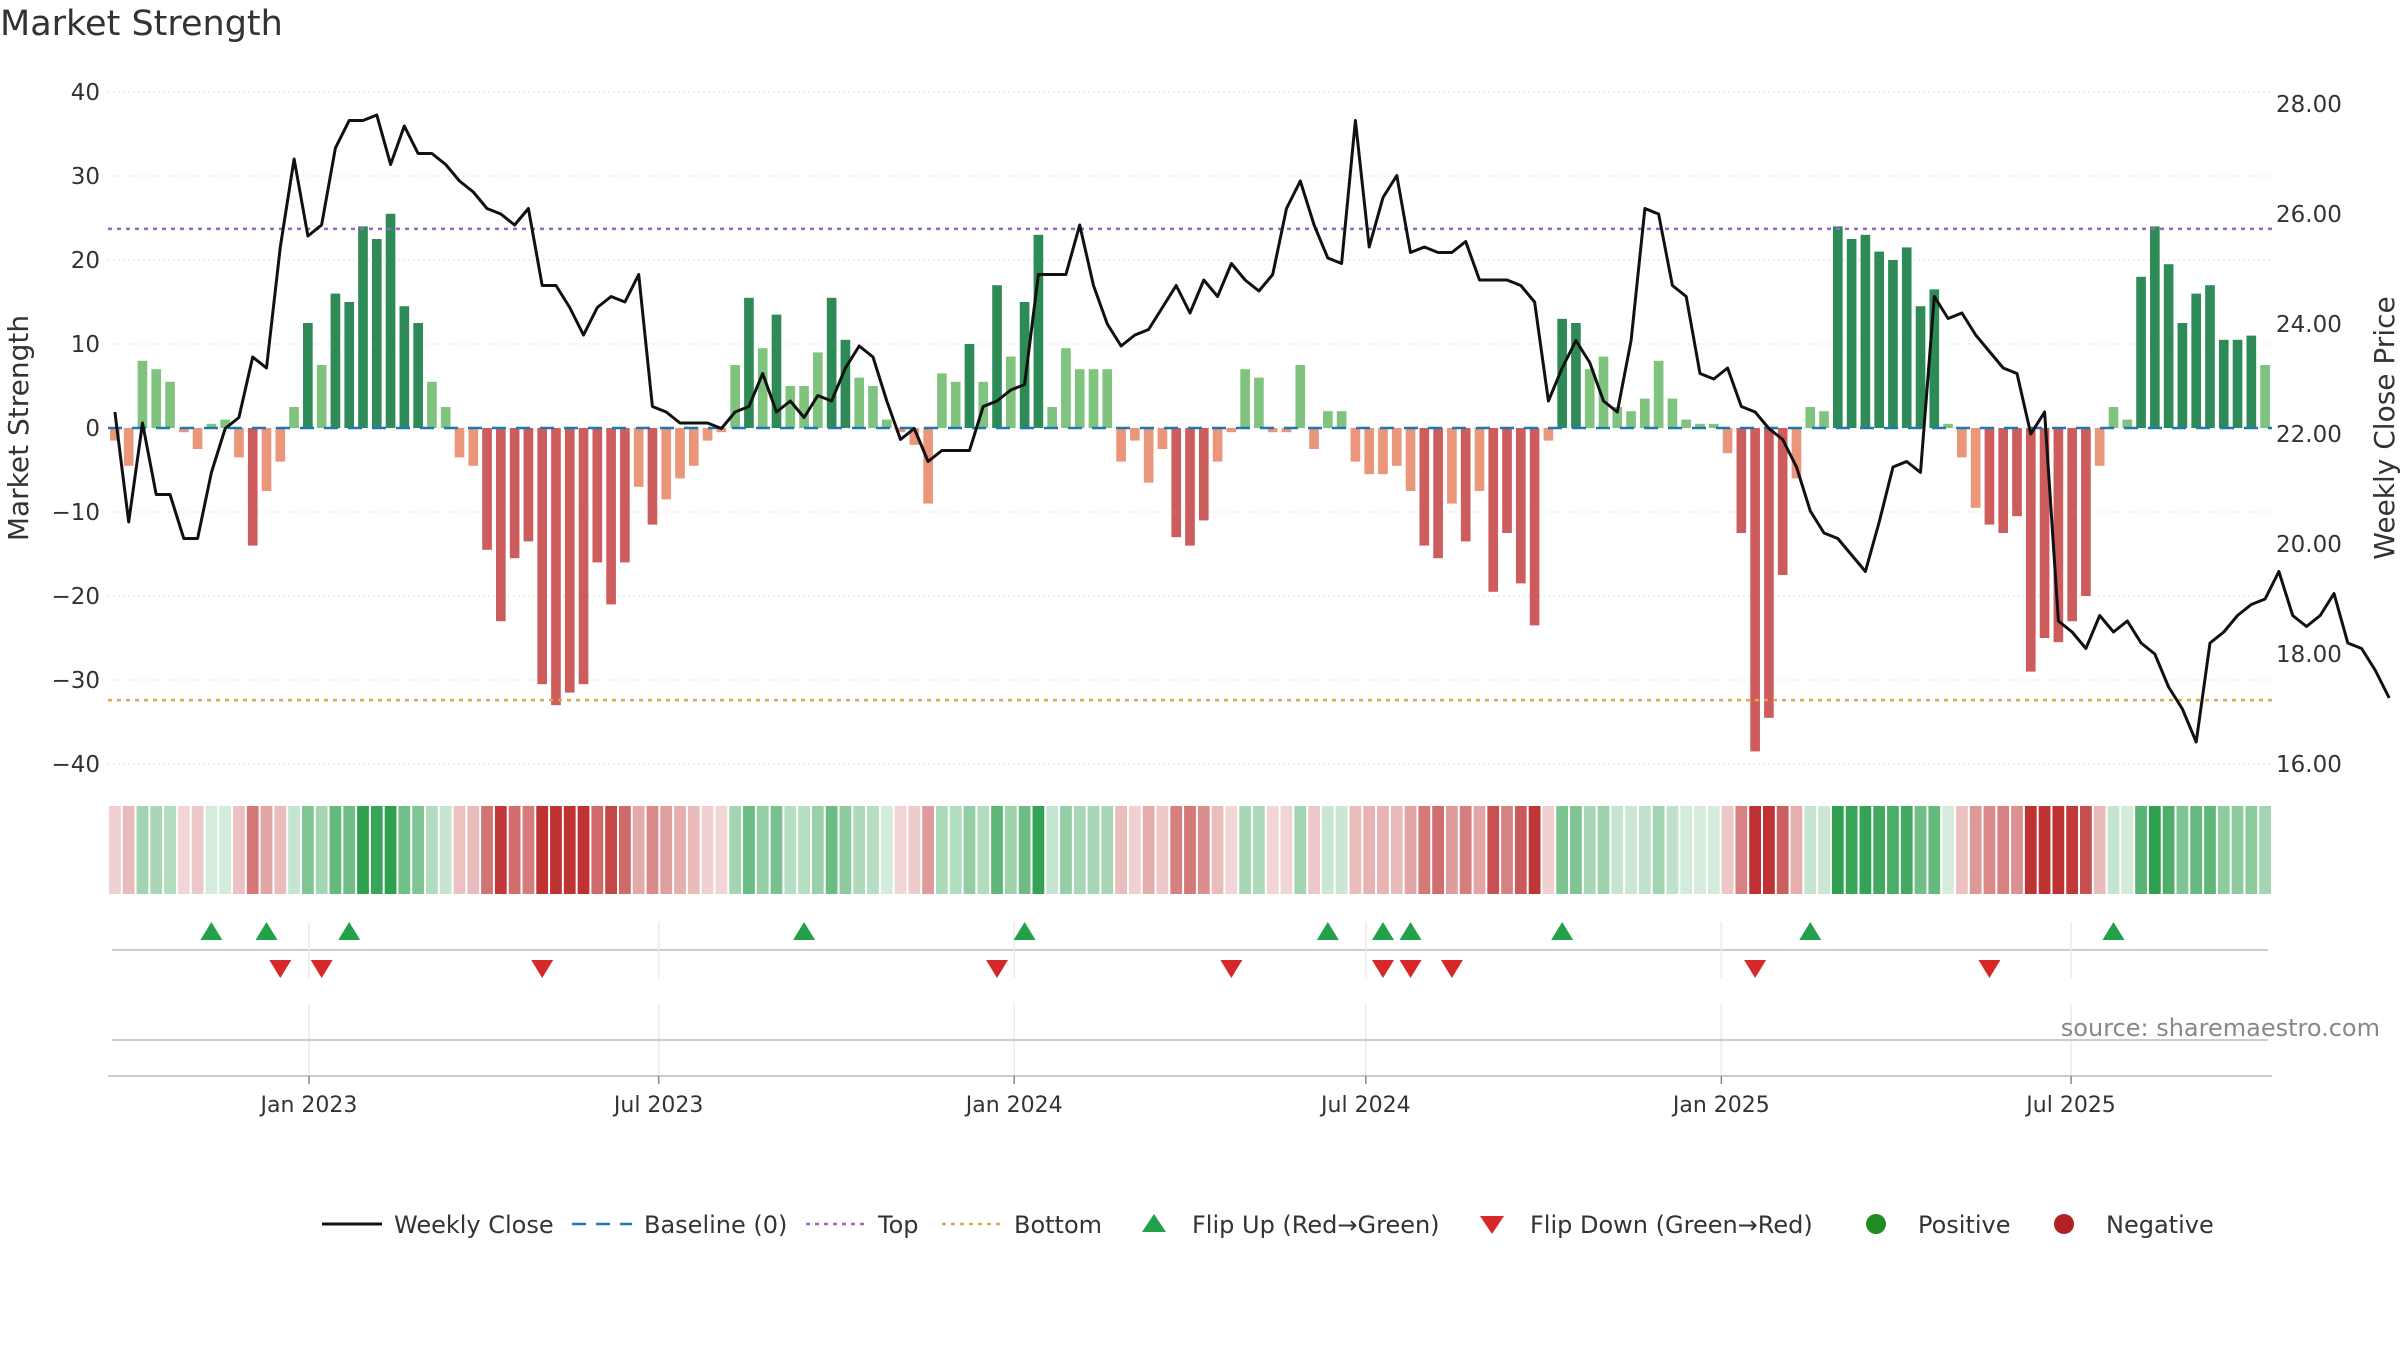 This screenshot has width=2400, height=1350. Describe the element at coordinates (1410, 969) in the screenshot. I see `flip-down-marker` at that location.